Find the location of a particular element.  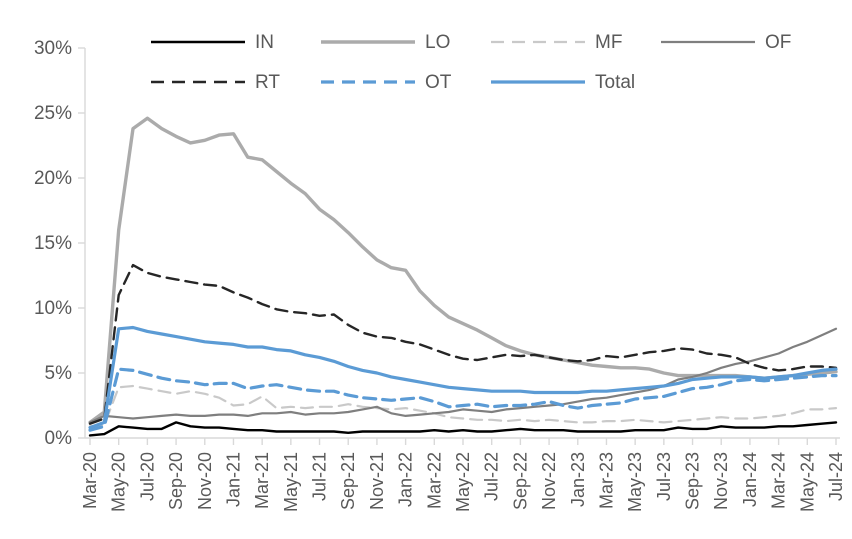

legend-item-in: IN is located at coordinates (235, 42).